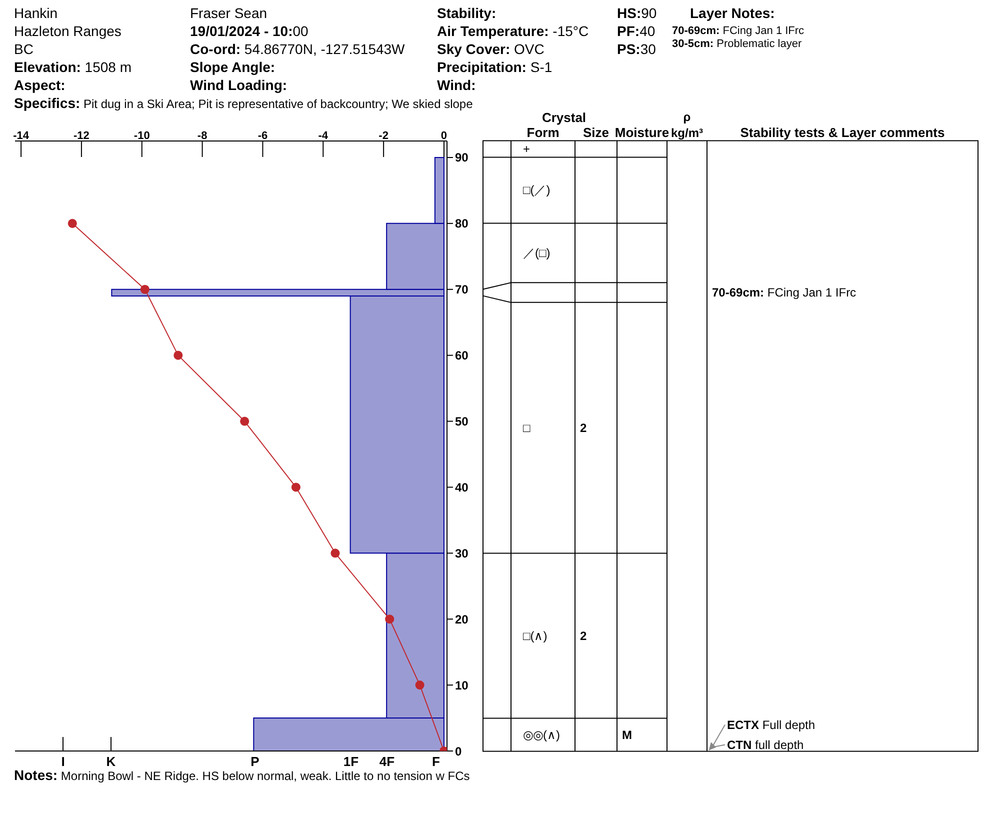 This screenshot has height=840, width=994. Describe the element at coordinates (687, 125) in the screenshot. I see `category-label: ρ kg/m³` at that location.